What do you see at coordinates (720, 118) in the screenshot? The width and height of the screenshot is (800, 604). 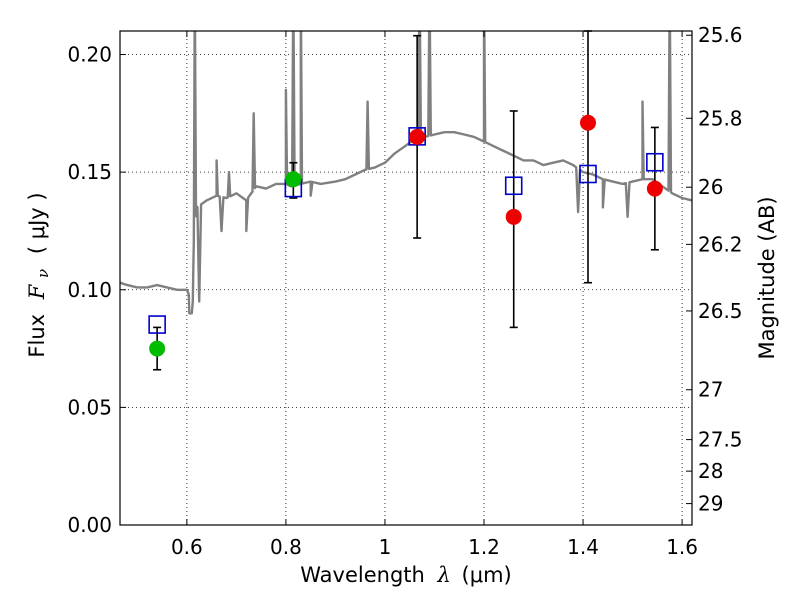 I see `right-tick-label: 25.8` at bounding box center [720, 118].